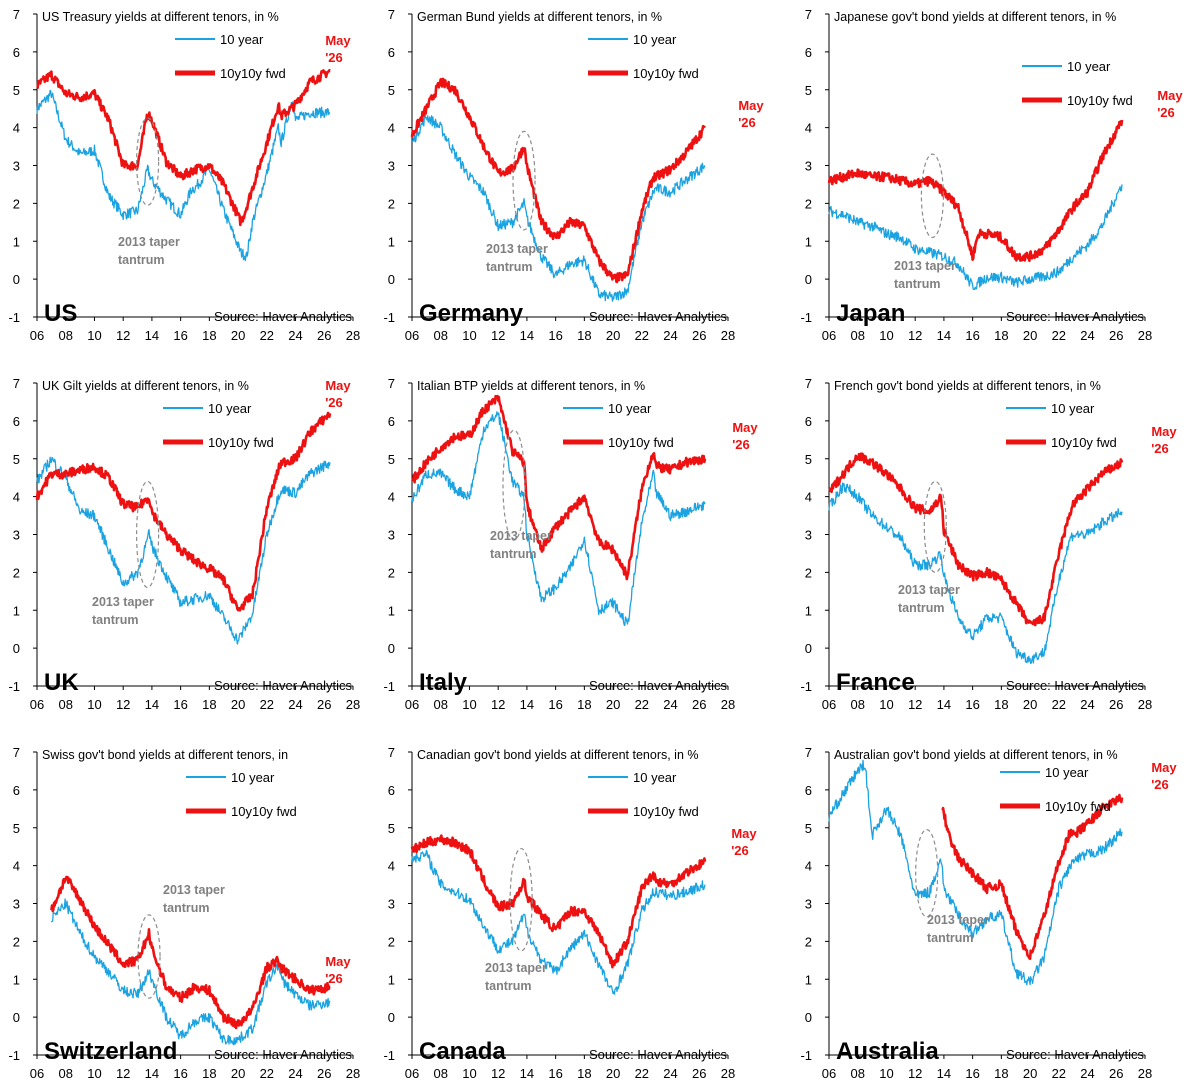 The image size is (1200, 1092). I want to click on y-tick-label: 6, so click(391, 52).